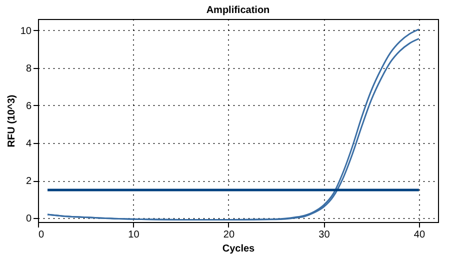  Describe the element at coordinates (239, 249) in the screenshot. I see `x-axis-title: Cycles` at that location.